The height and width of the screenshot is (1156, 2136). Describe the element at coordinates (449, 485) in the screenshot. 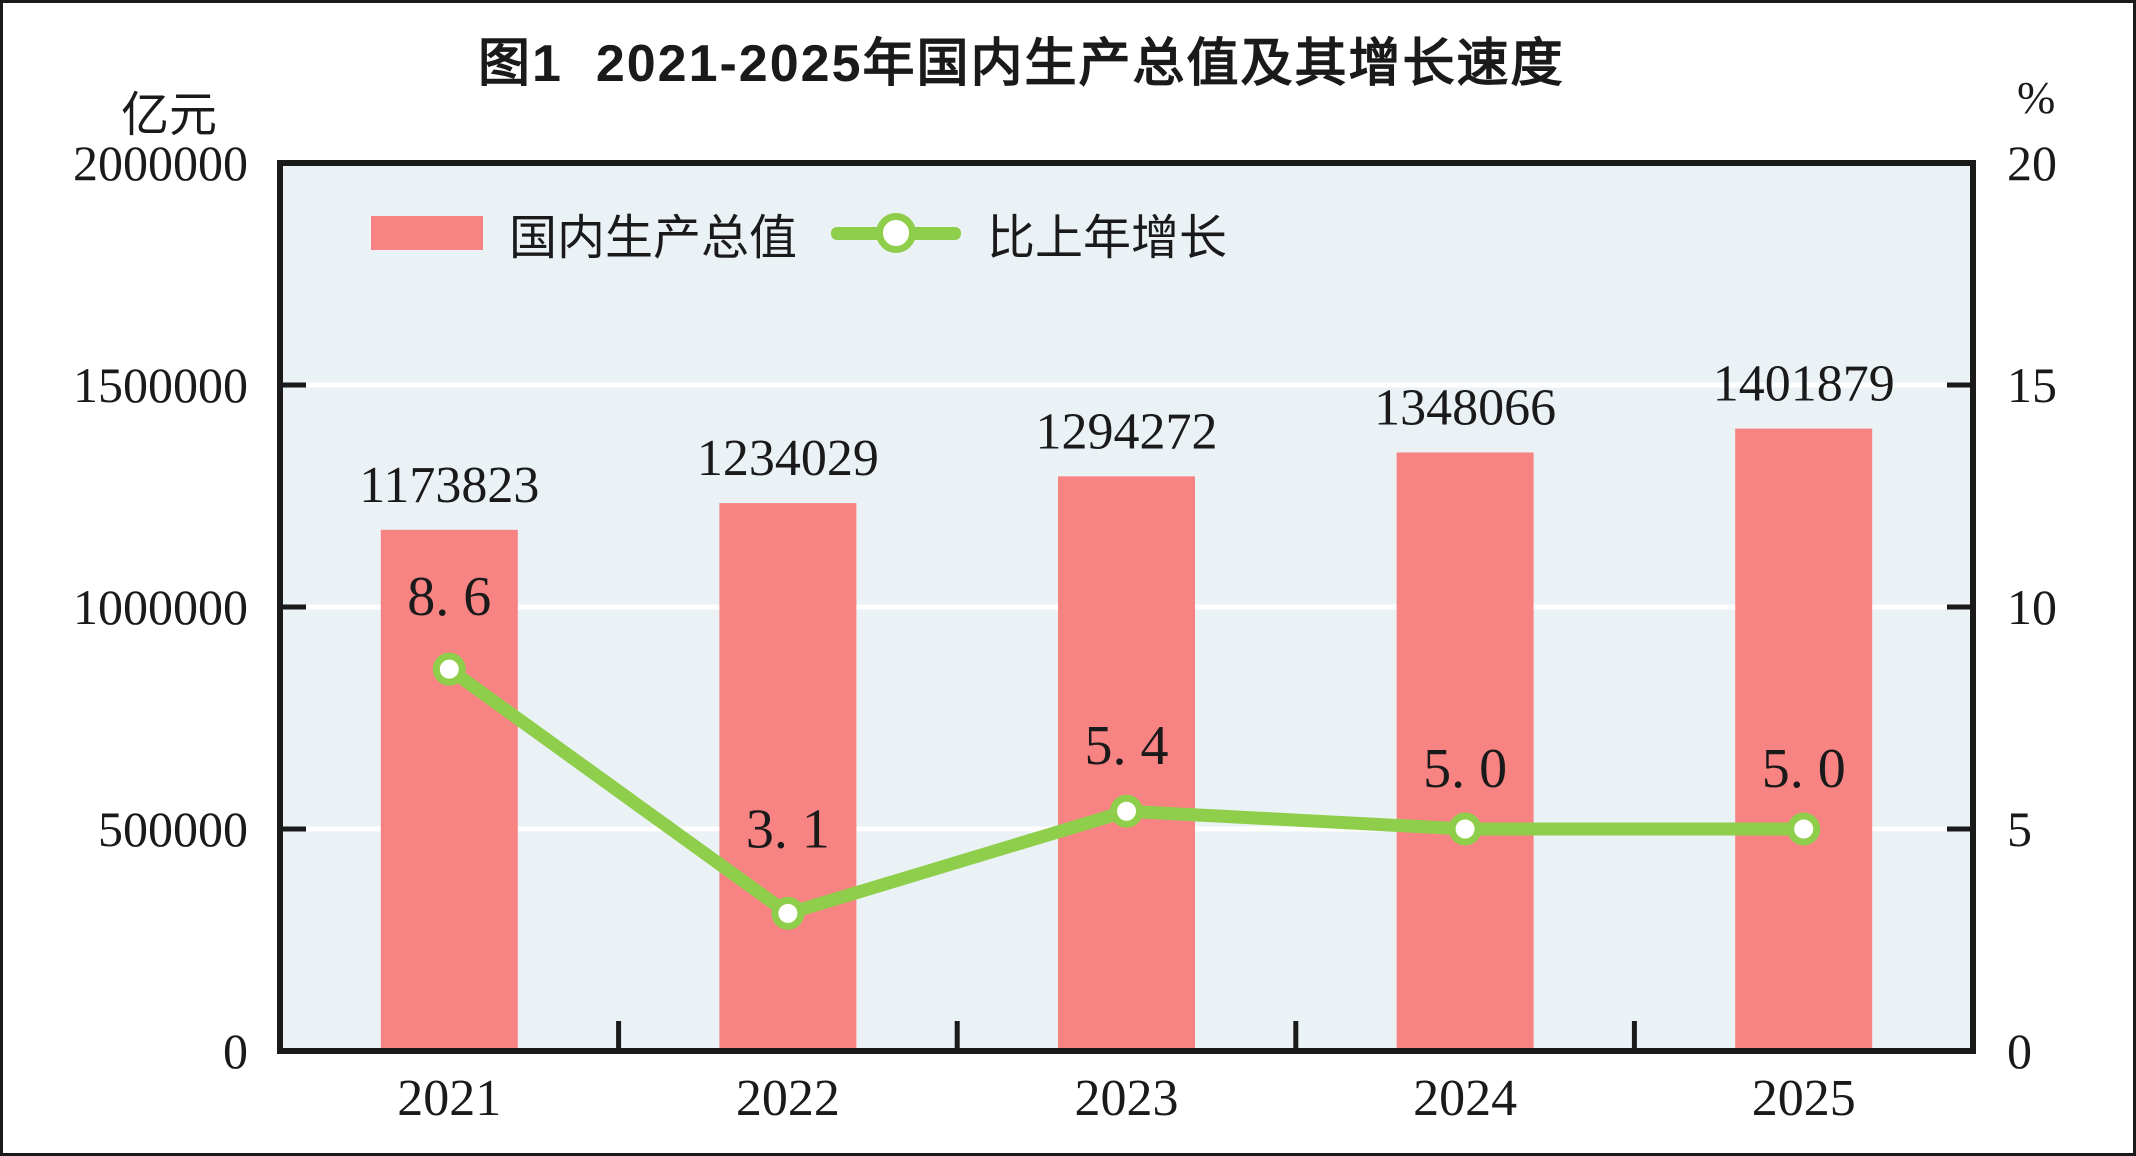

I see `gdp-value-label-2021: 1173823` at that location.